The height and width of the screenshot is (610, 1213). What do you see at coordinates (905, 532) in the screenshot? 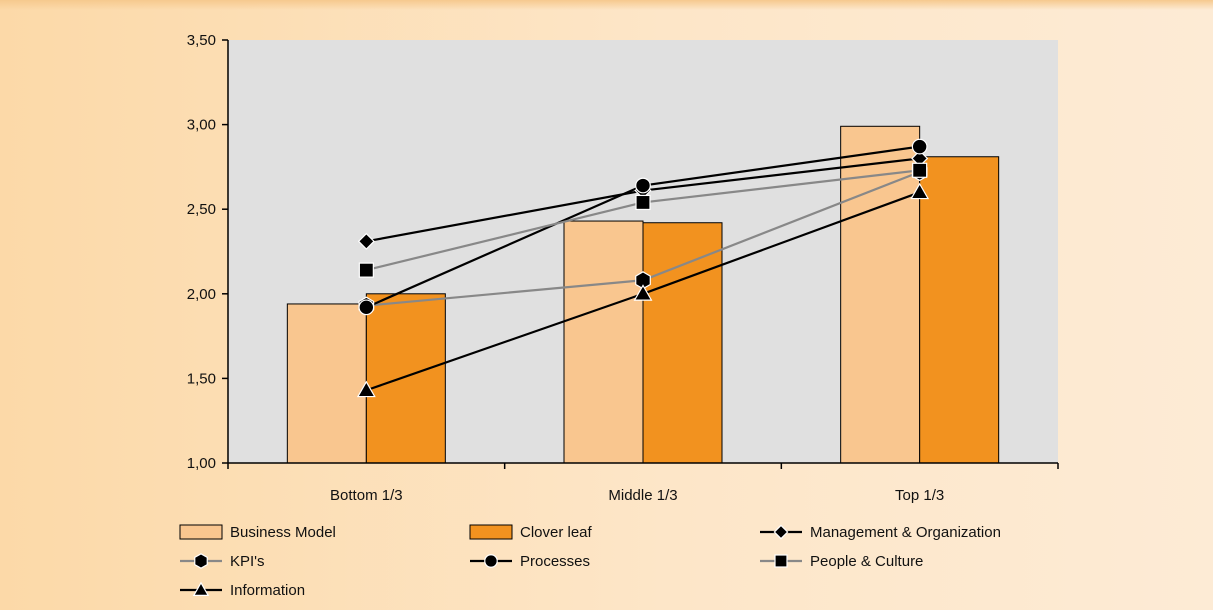
I see `legend-label-management-organization: Management & Organization` at bounding box center [905, 532].